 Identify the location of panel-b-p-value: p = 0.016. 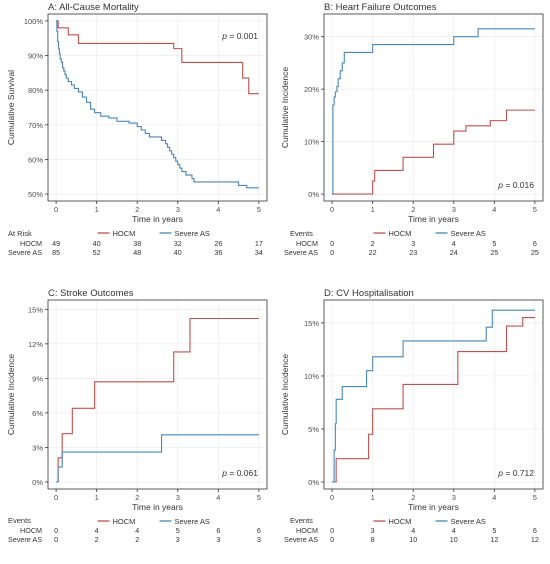
(515, 185).